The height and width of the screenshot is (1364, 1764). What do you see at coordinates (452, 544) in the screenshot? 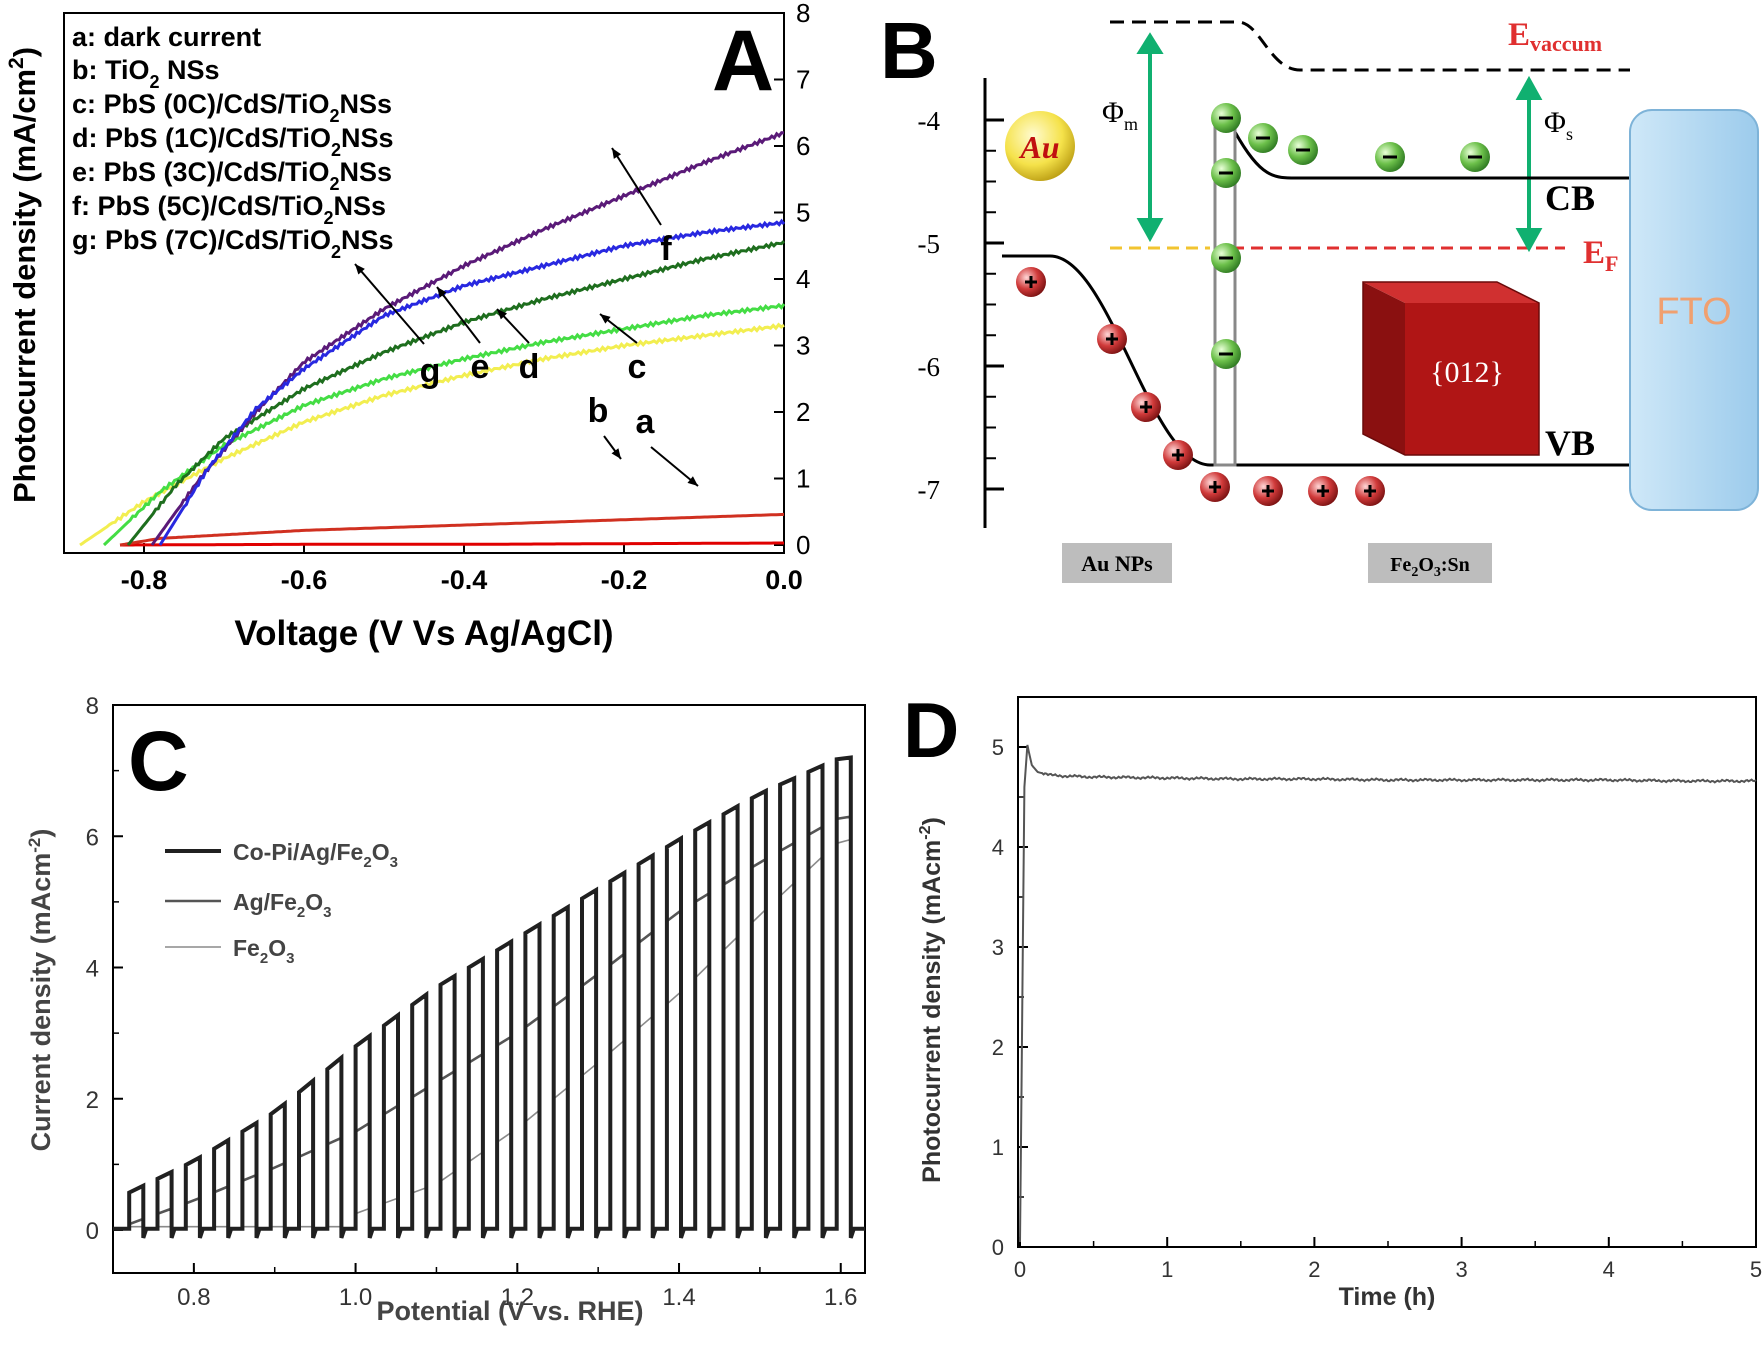
I see `series-line-a` at bounding box center [452, 544].